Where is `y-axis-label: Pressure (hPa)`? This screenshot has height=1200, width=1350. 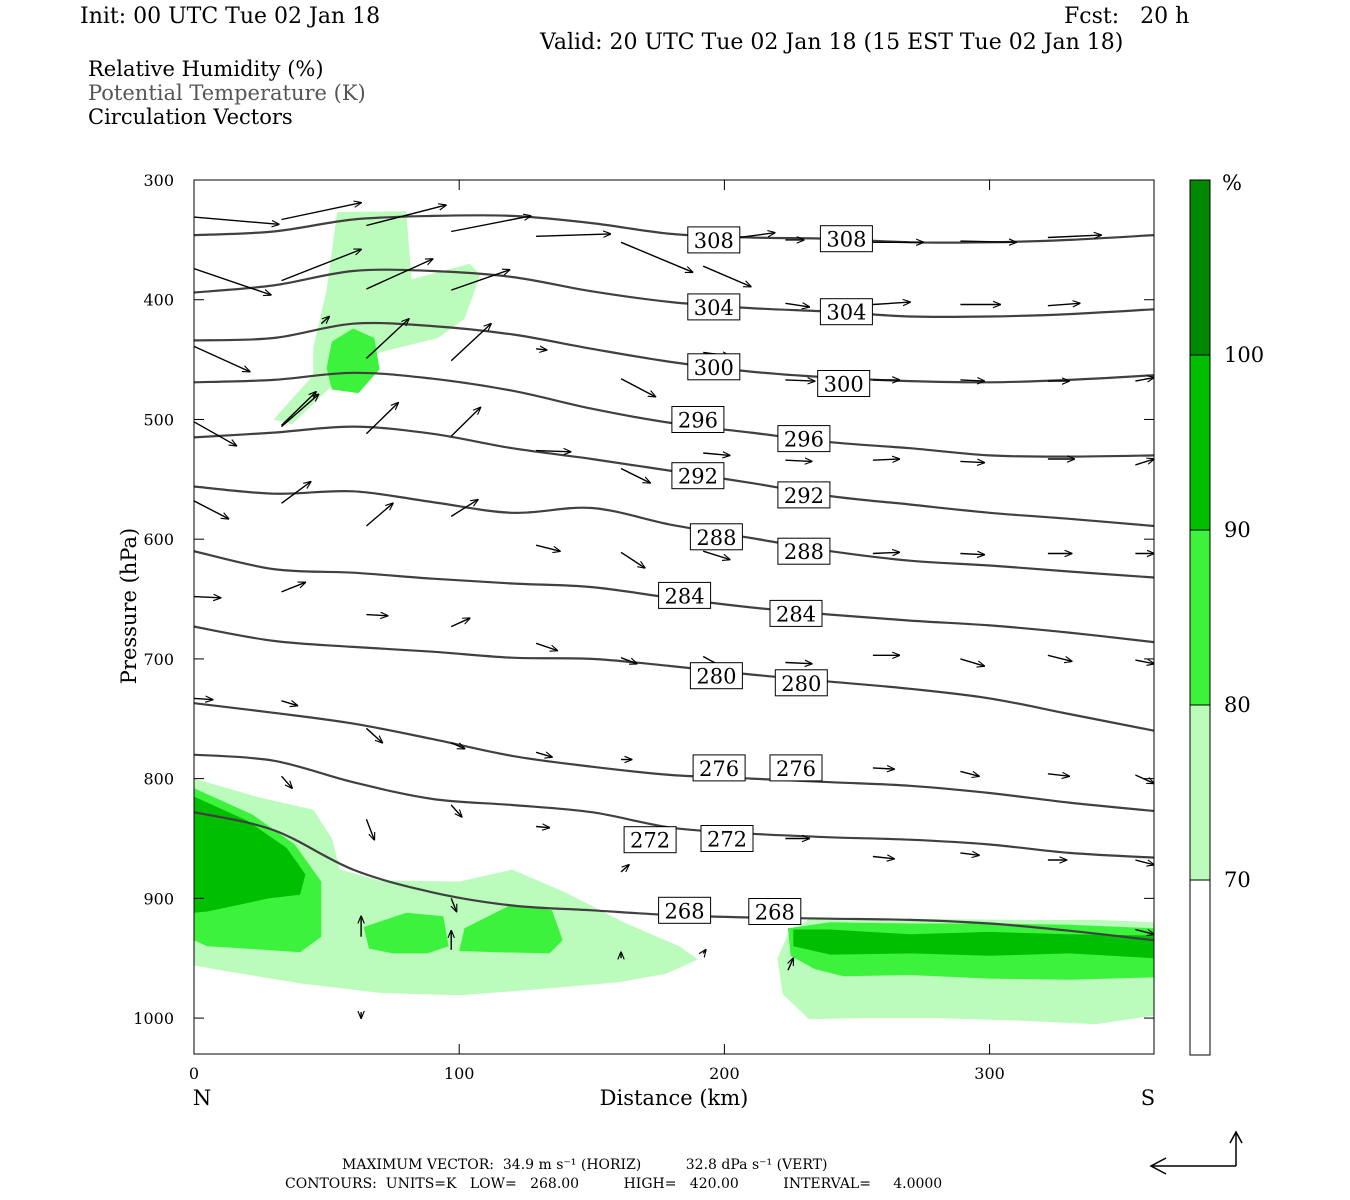
y-axis-label: Pressure (hPa) is located at coordinates (129, 606).